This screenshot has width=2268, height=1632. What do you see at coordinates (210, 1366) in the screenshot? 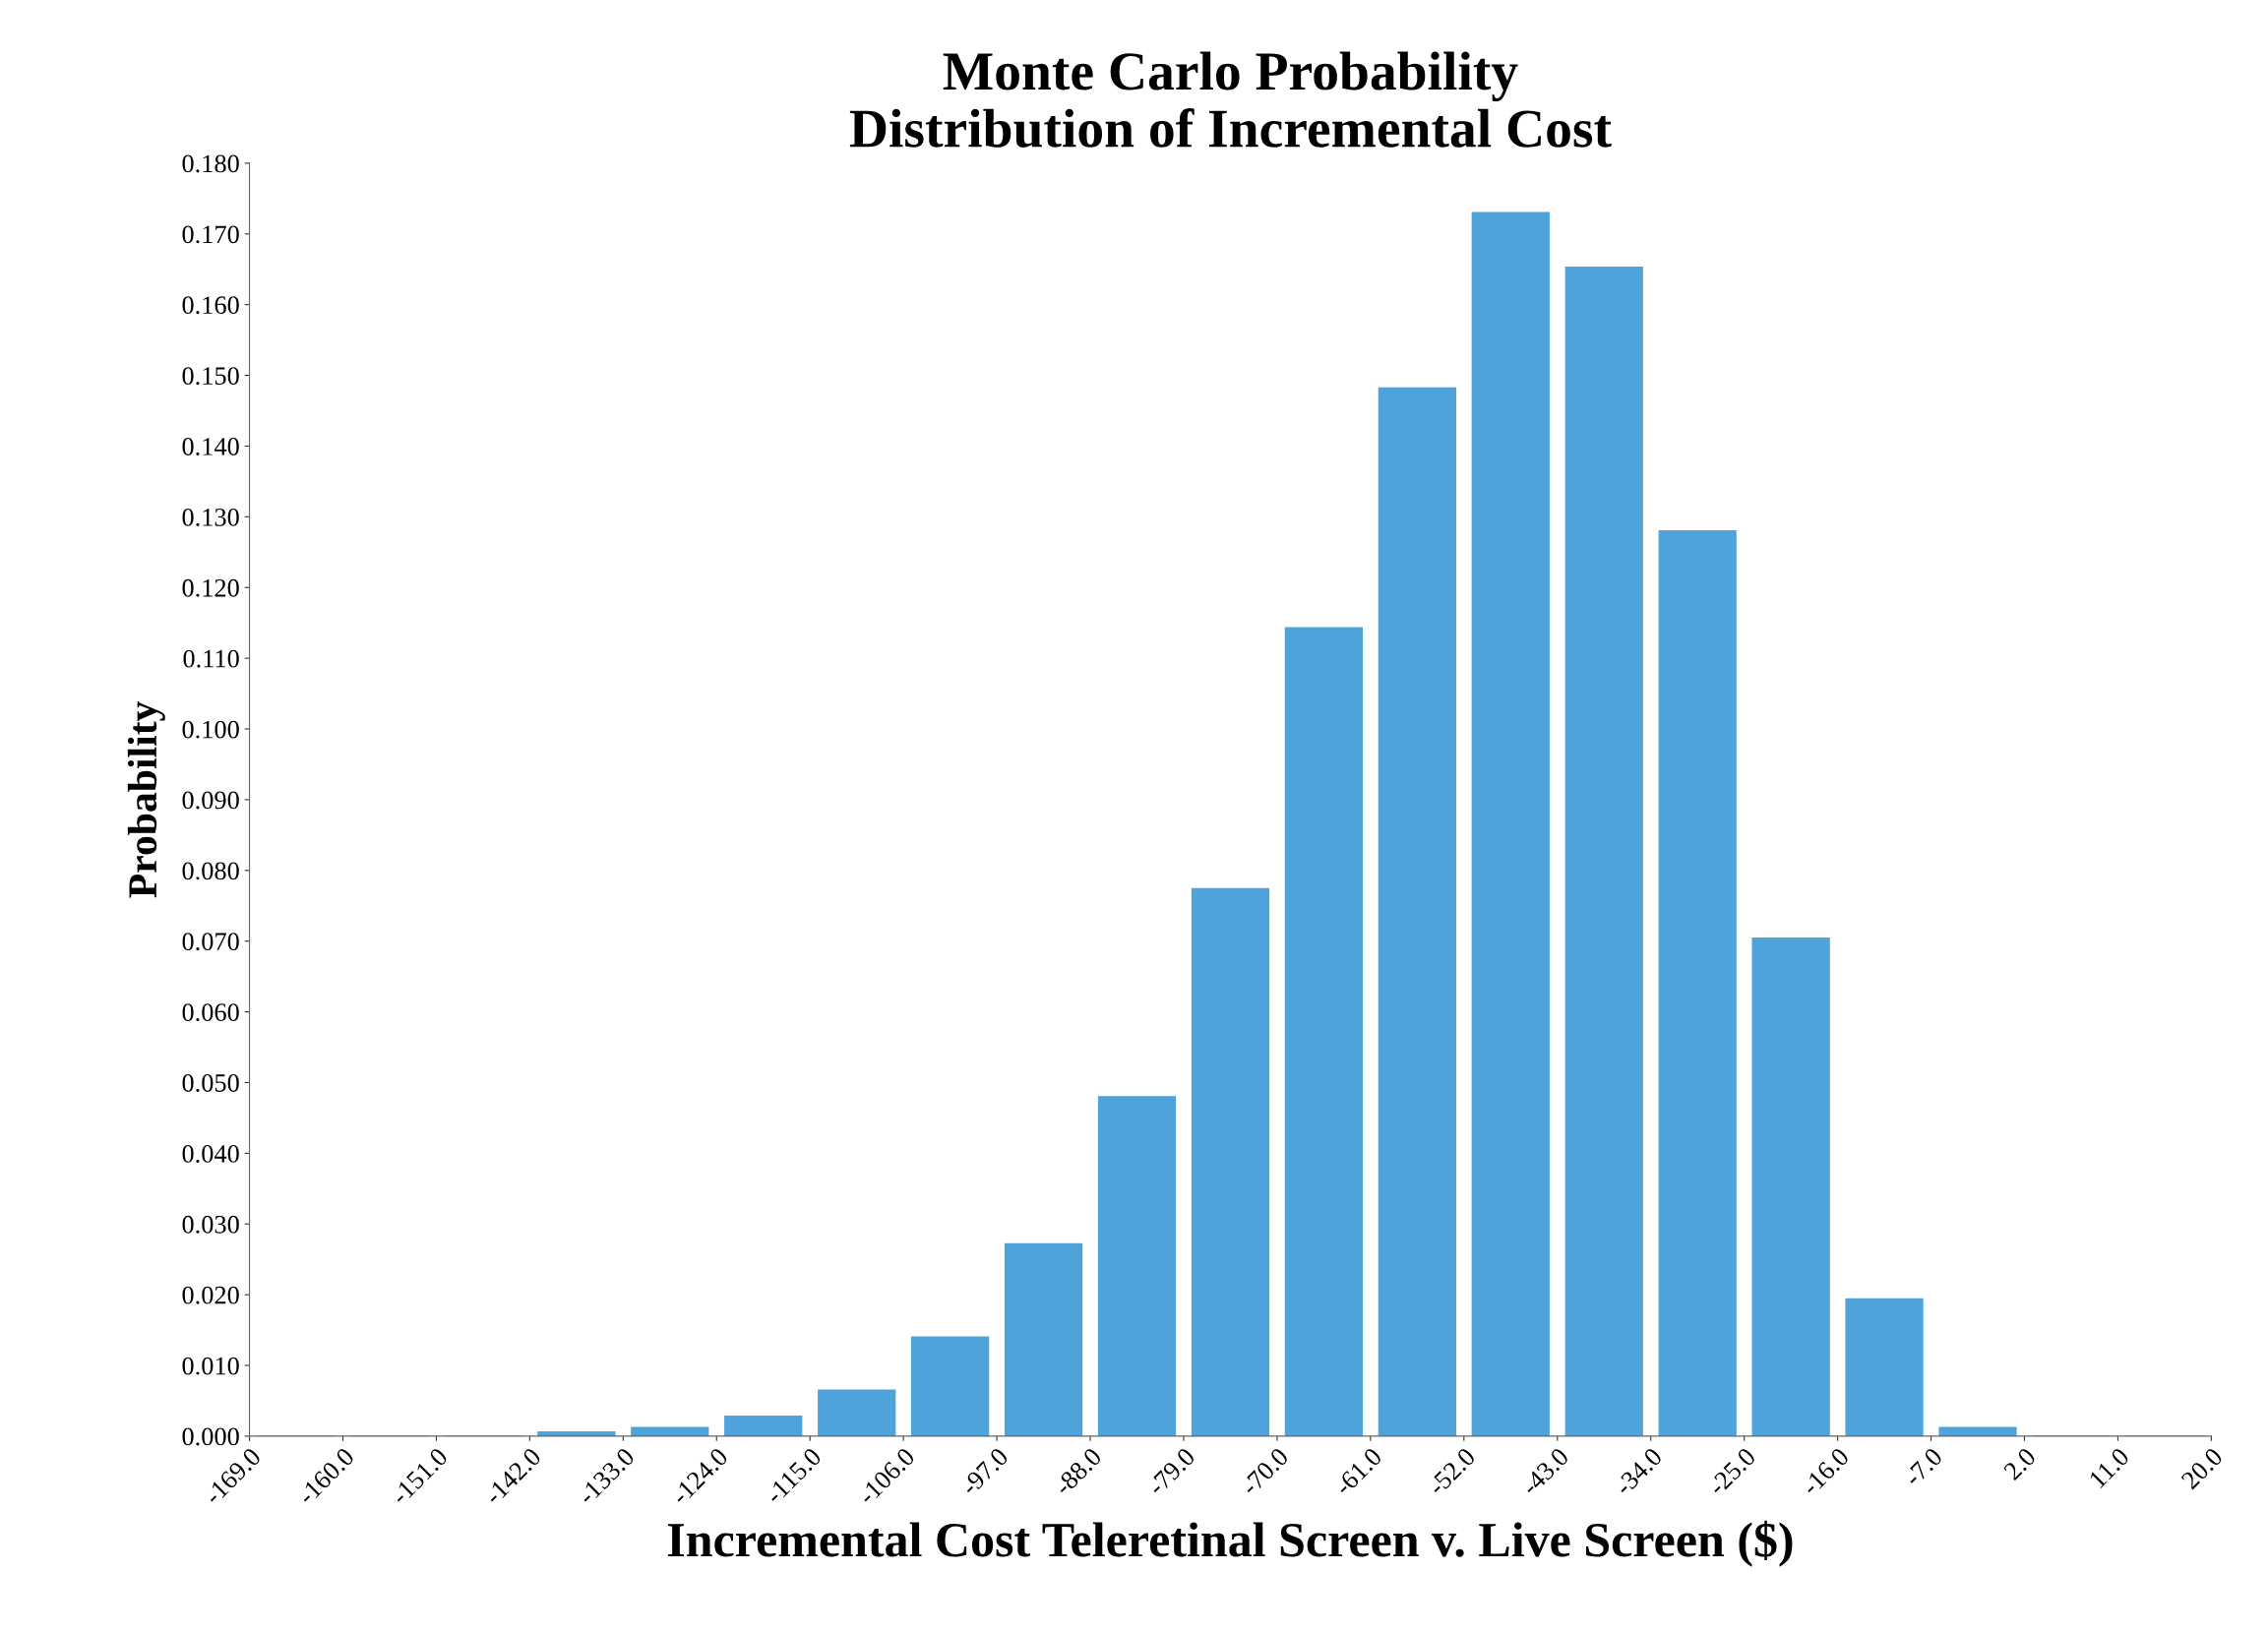
I see `y-tick-label: 0.010` at bounding box center [210, 1366].